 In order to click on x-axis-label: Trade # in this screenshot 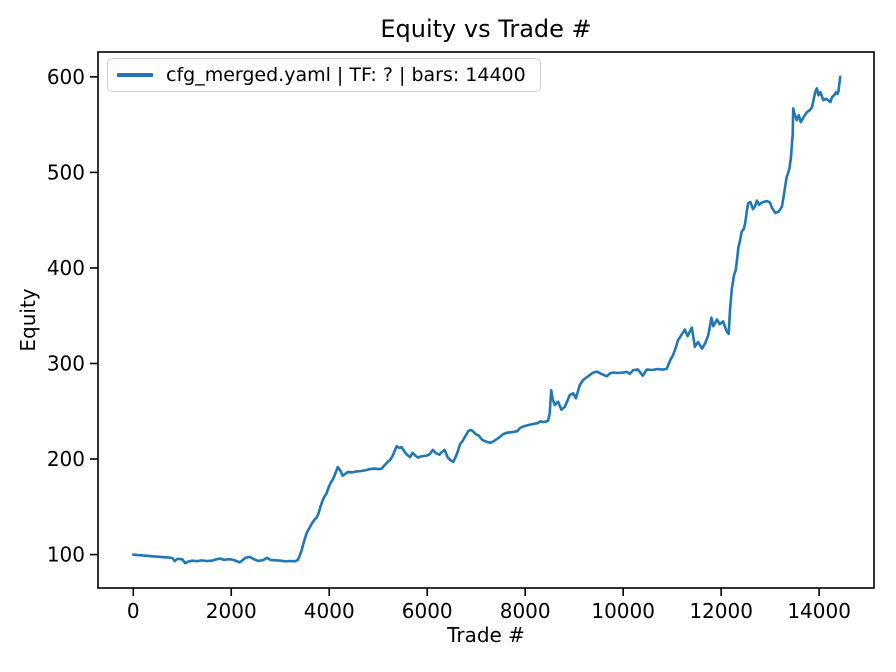, I will do `click(486, 635)`.